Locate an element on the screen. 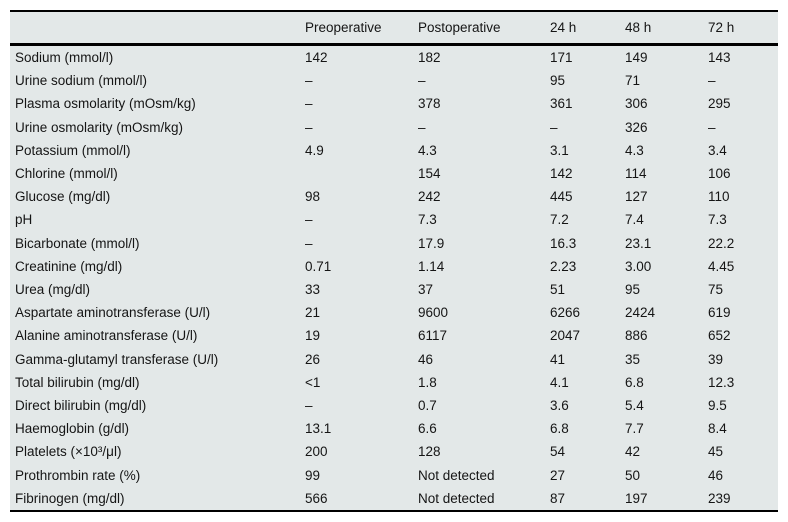  cell: 2047 is located at coordinates (565, 336).